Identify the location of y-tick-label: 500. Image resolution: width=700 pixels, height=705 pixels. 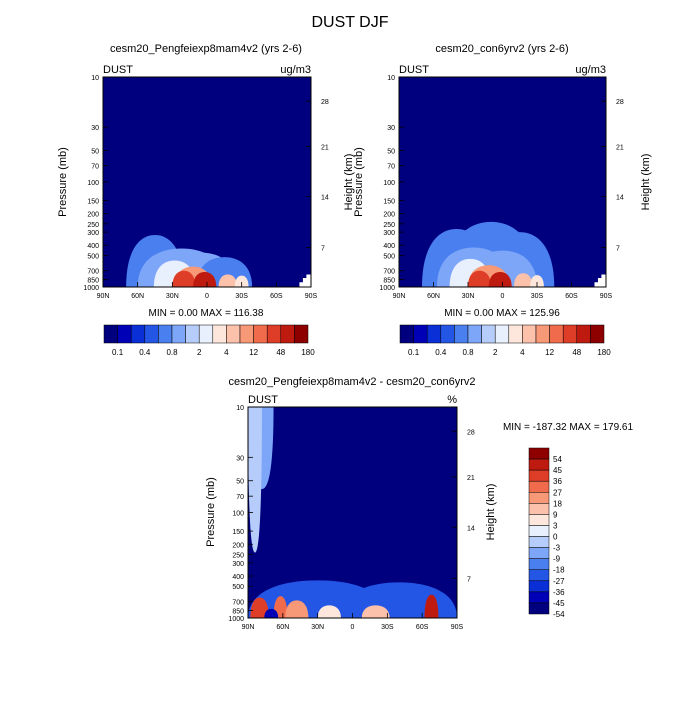
(93, 256).